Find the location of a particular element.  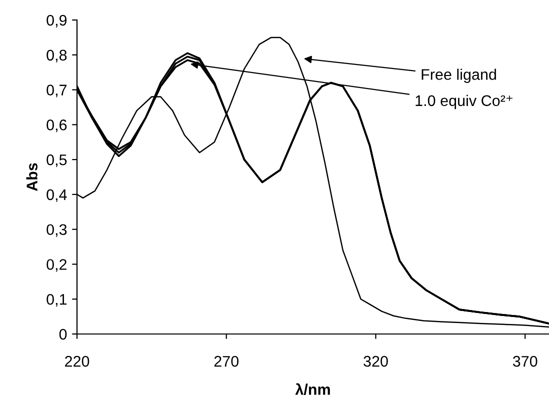

x-tick-label: 320 is located at coordinates (376, 361).